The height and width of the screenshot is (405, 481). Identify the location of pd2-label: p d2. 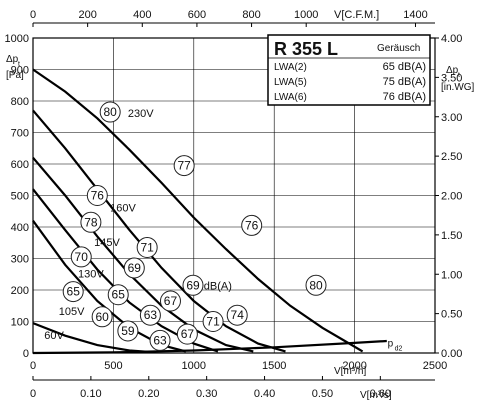
(395, 346).